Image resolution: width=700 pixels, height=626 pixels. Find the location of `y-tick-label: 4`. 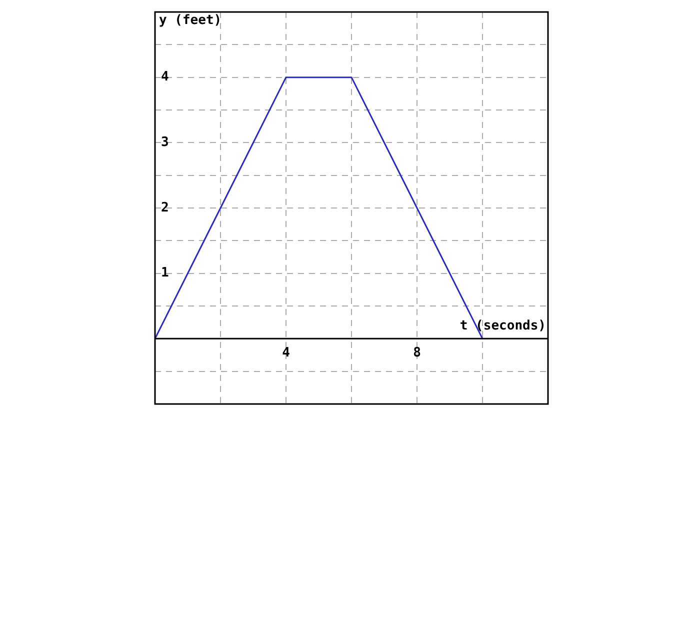

y-tick-label: 4 is located at coordinates (165, 77).